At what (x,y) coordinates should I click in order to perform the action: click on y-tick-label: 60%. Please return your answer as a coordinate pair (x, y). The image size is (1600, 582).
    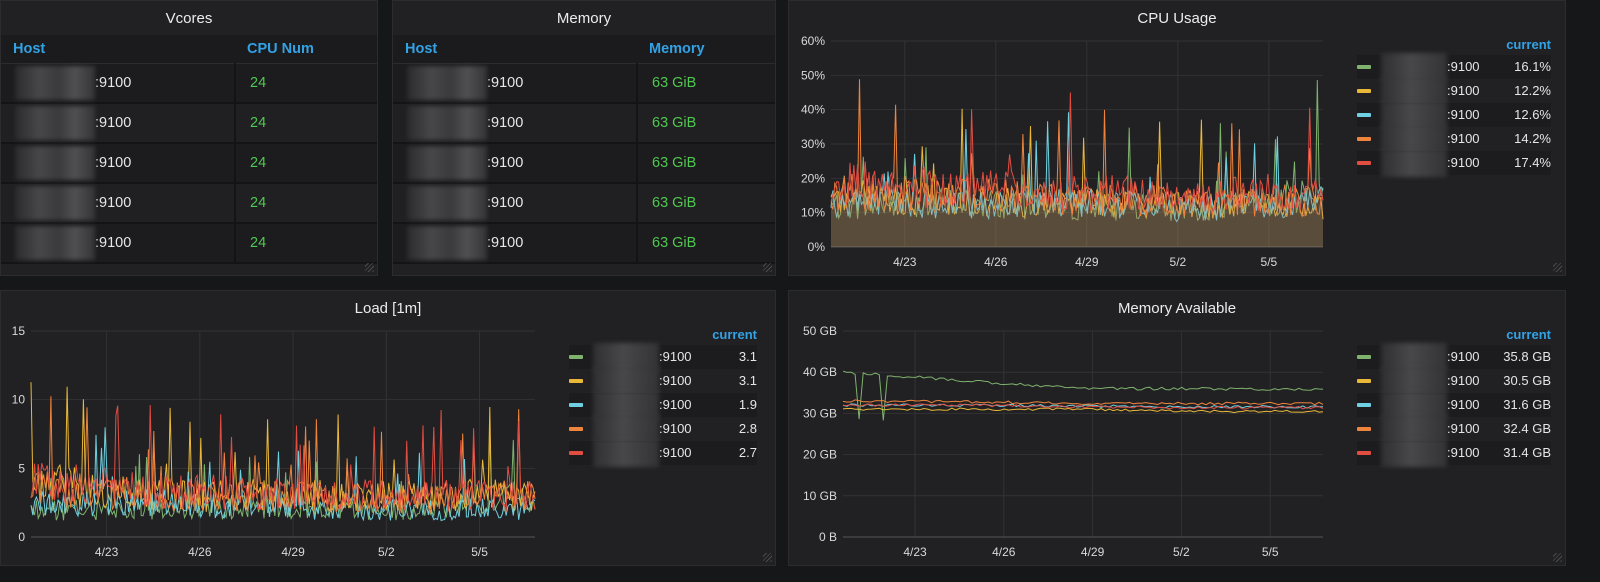
    Looking at the image, I should click on (813, 41).